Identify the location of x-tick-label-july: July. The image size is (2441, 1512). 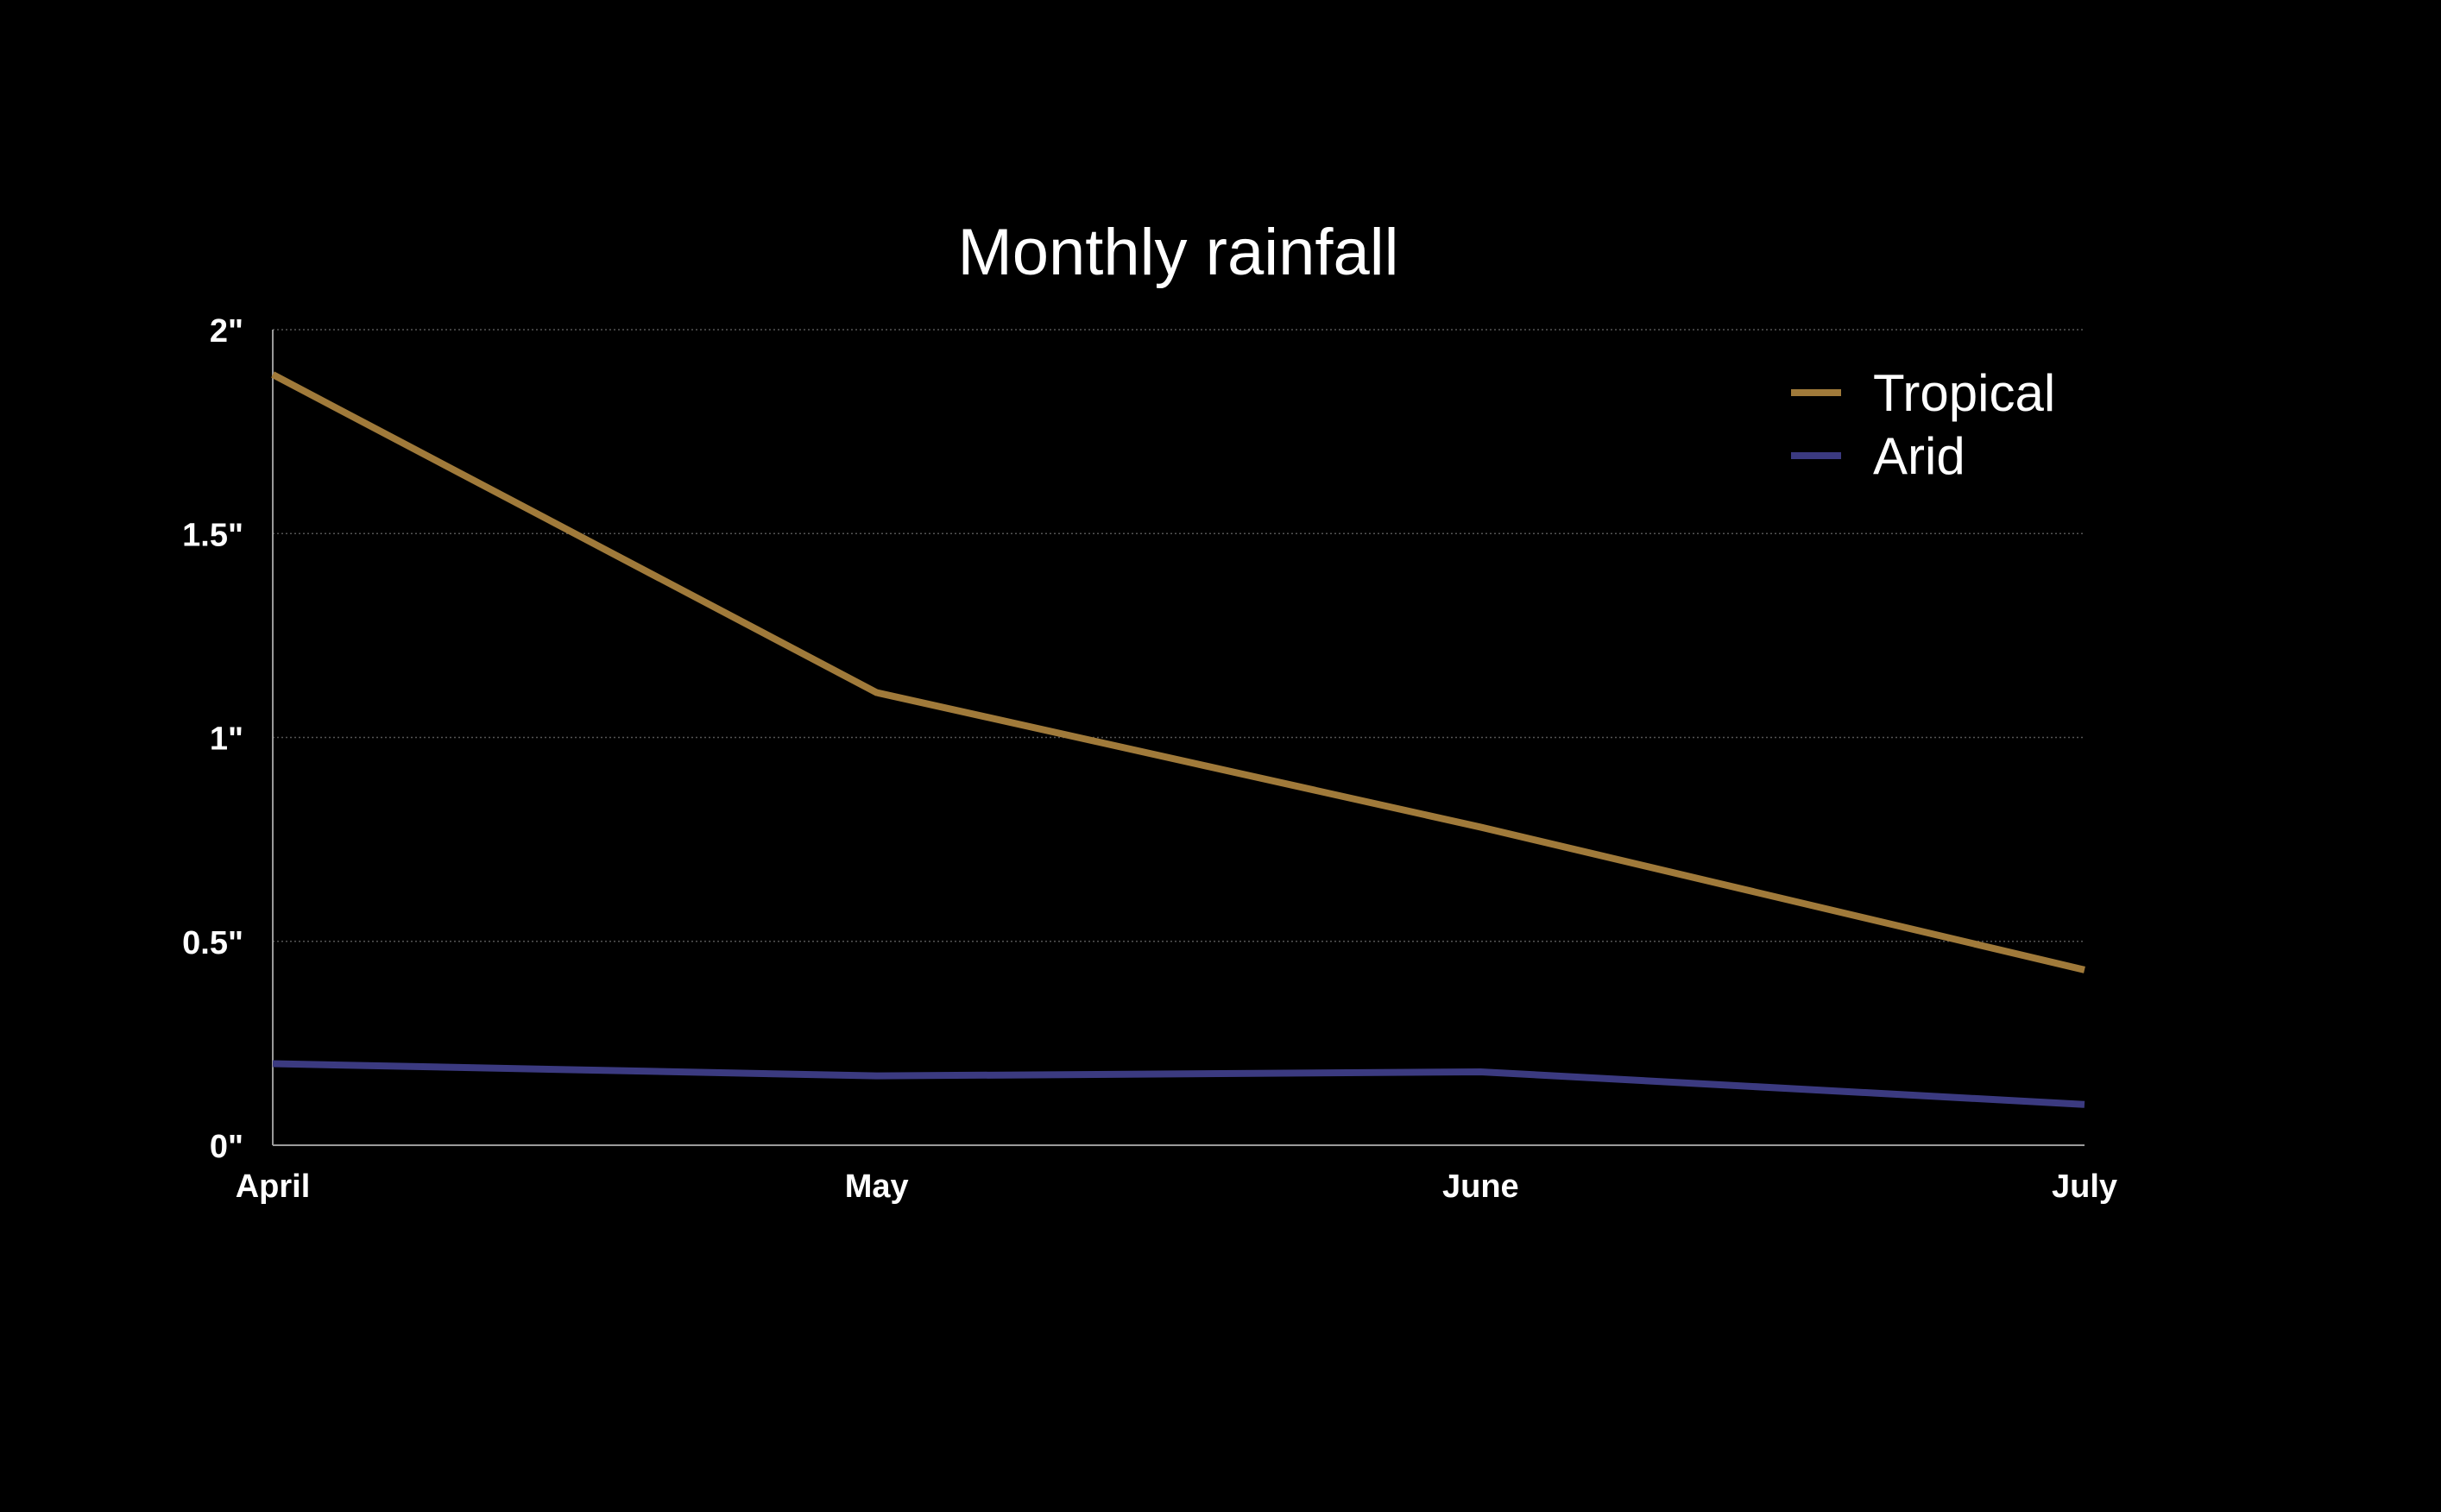
(2085, 1187).